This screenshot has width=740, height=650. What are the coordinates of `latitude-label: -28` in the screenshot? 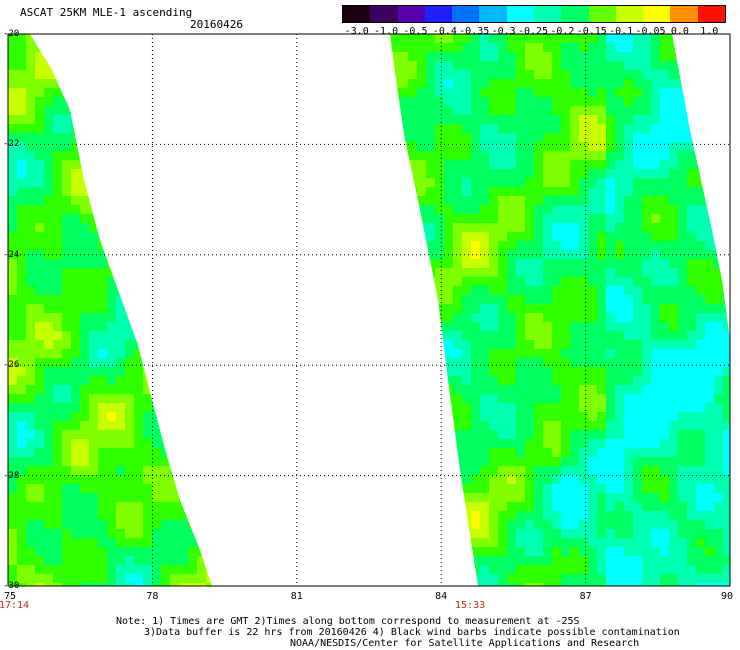 It's located at (11, 475).